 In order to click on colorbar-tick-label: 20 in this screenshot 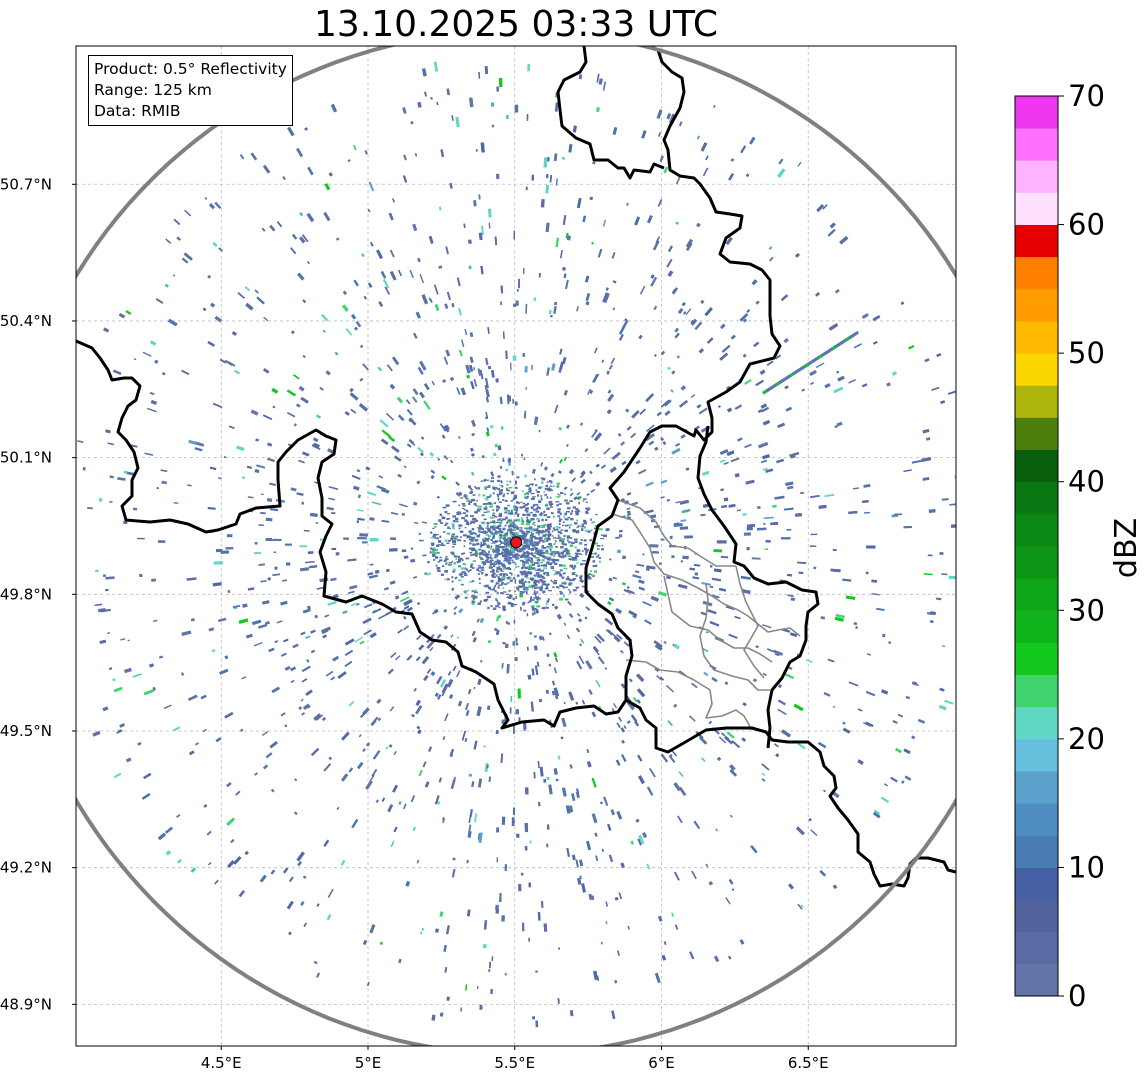, I will do `click(1086, 739)`.